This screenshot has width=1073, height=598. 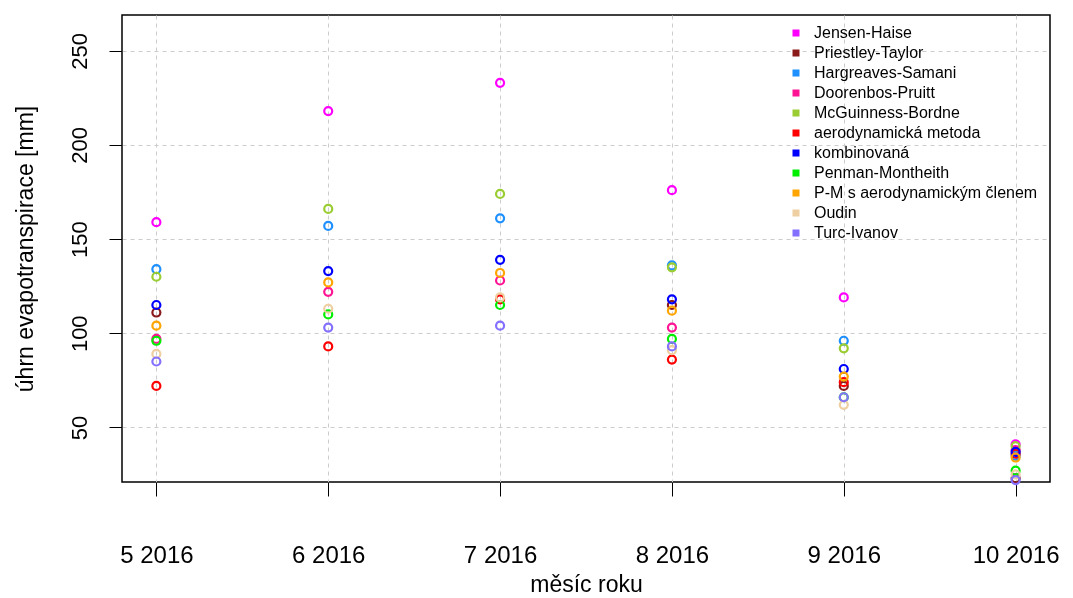 I want to click on legend-label: Oudin, so click(x=835, y=212).